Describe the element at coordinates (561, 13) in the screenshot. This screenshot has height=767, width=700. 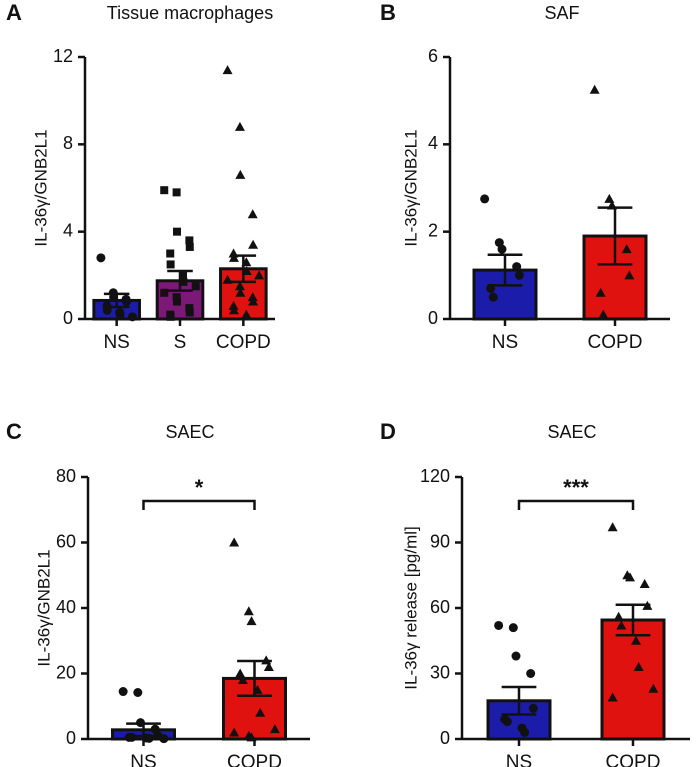
I see `panel-title: SAF` at that location.